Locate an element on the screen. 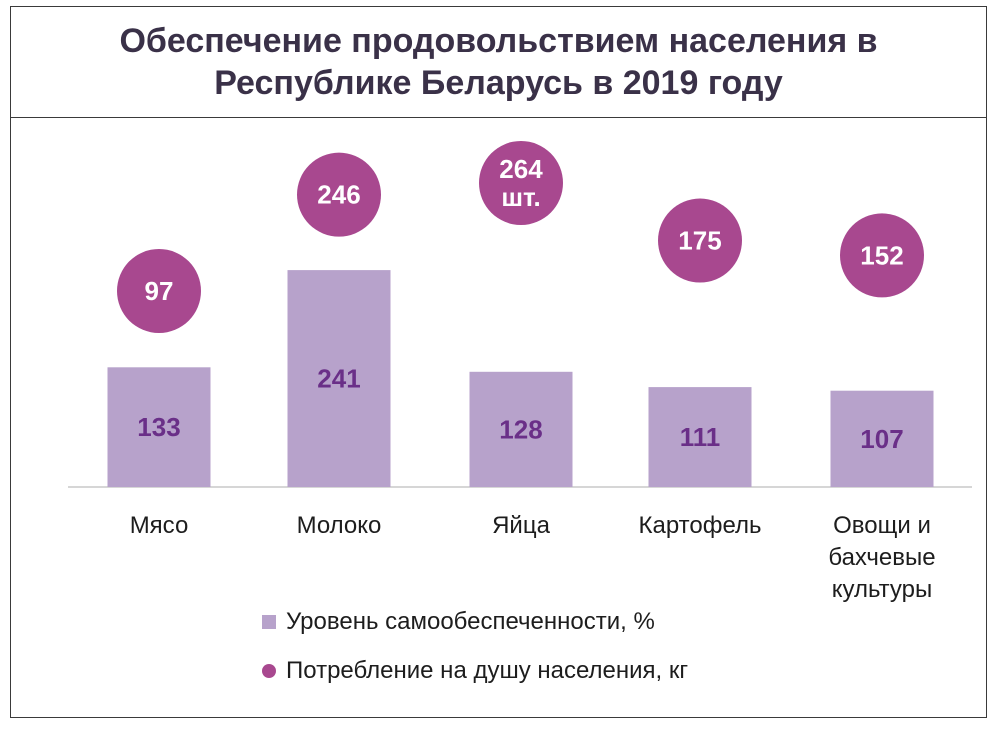 Image resolution: width=1000 pixels, height=730 pixels. bar-label-1: 241 is located at coordinates (338, 379).